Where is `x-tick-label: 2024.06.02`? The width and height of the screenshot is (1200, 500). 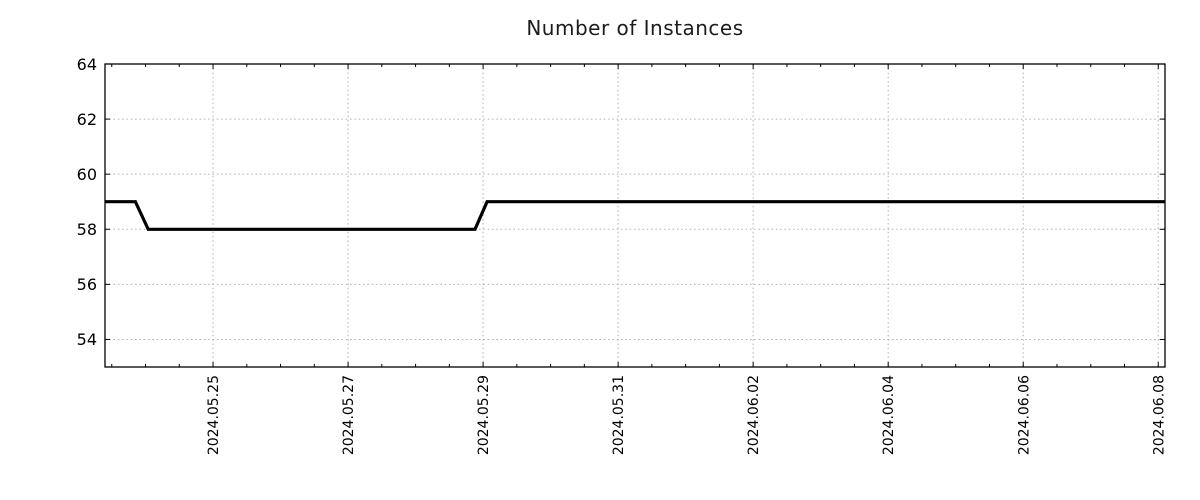
x-tick-label: 2024.06.02 is located at coordinates (754, 415).